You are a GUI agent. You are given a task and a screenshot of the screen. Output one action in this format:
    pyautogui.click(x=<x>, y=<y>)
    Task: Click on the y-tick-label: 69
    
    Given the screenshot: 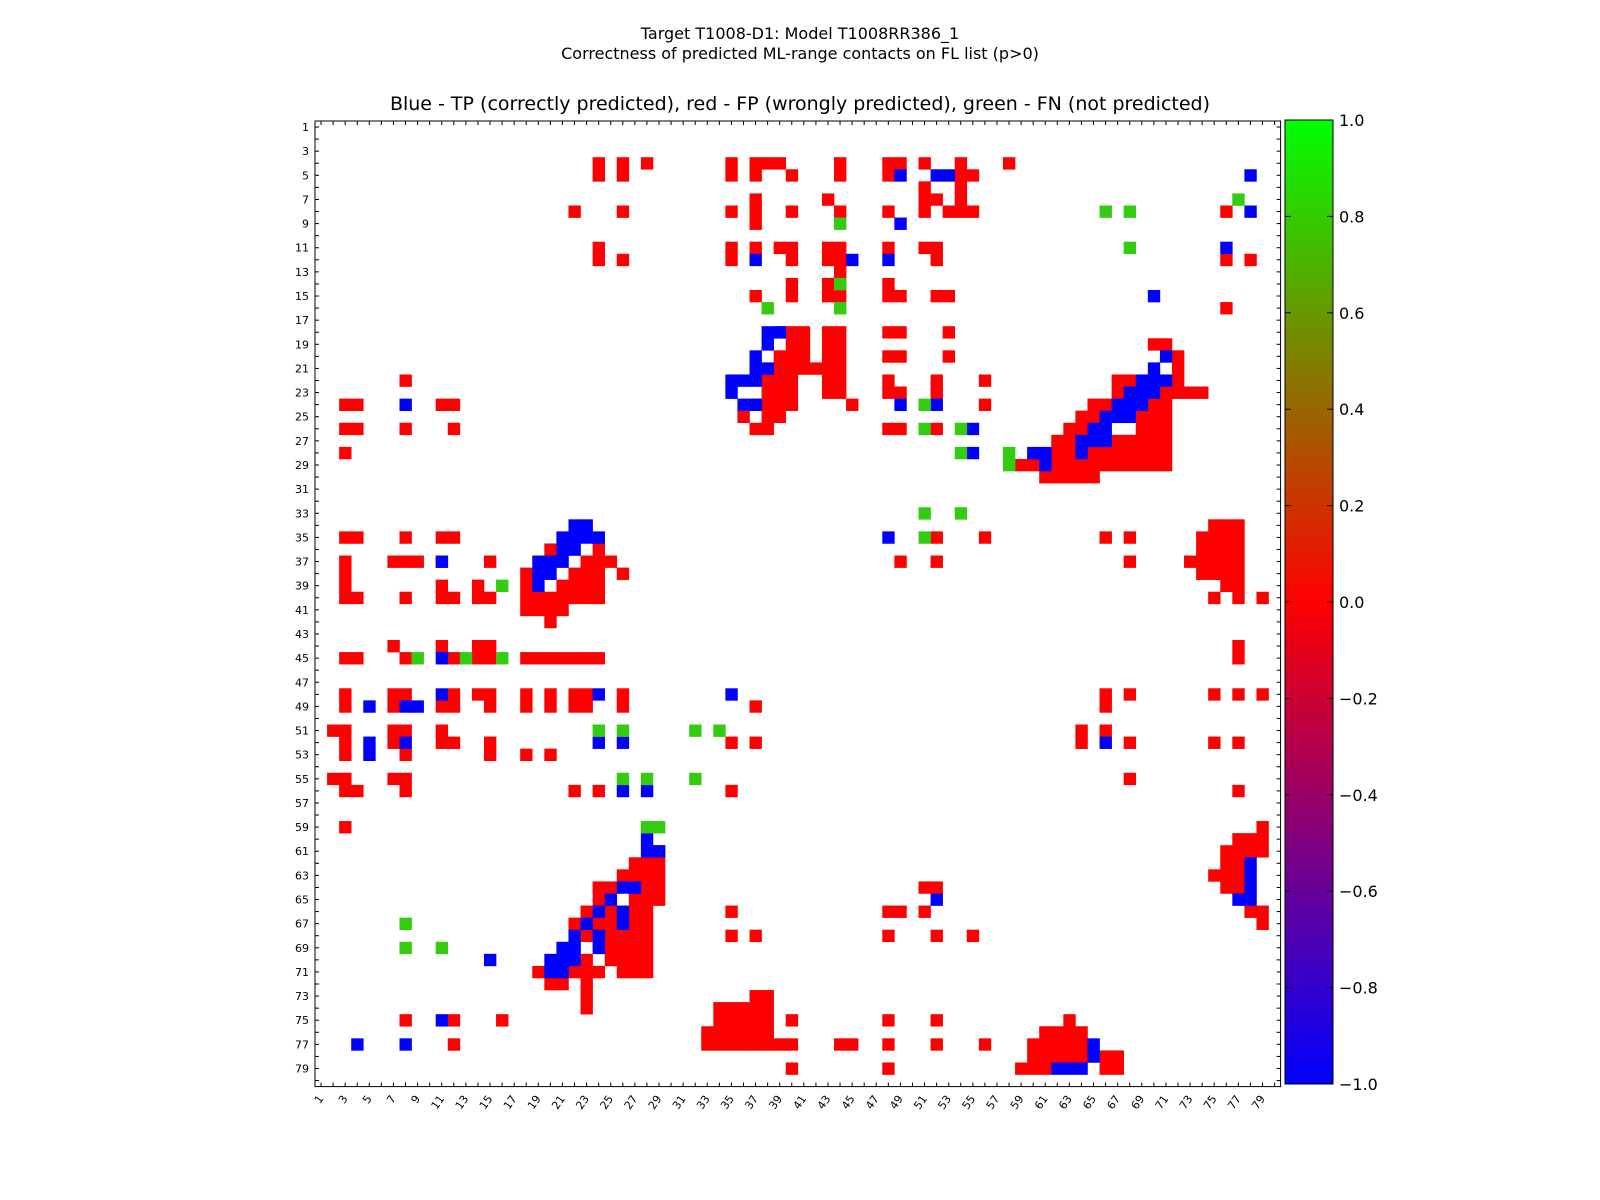 What is the action you would take?
    pyautogui.click(x=302, y=948)
    